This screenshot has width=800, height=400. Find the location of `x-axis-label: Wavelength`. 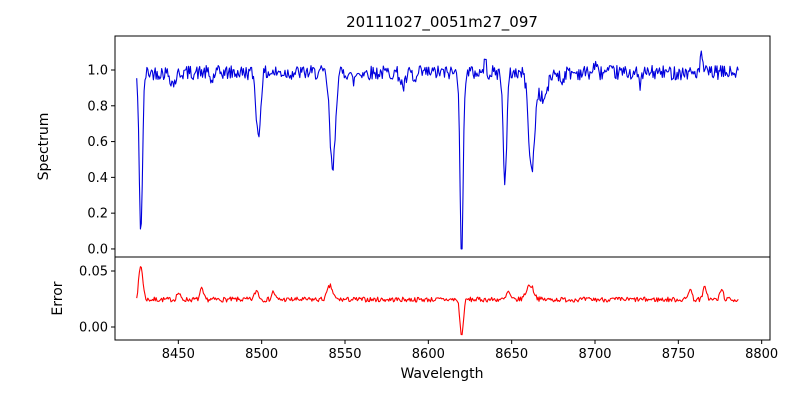

x-axis-label: Wavelength is located at coordinates (441, 374).